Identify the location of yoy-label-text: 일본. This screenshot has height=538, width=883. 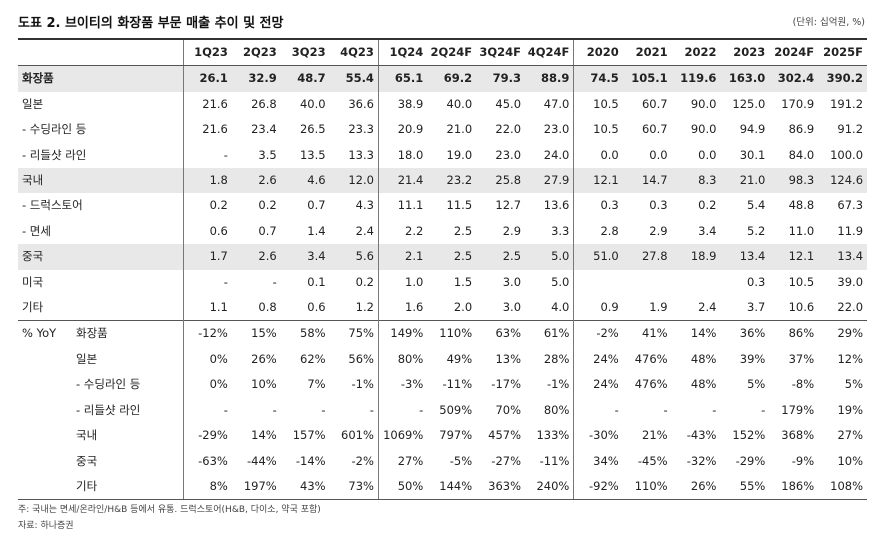
(87, 358).